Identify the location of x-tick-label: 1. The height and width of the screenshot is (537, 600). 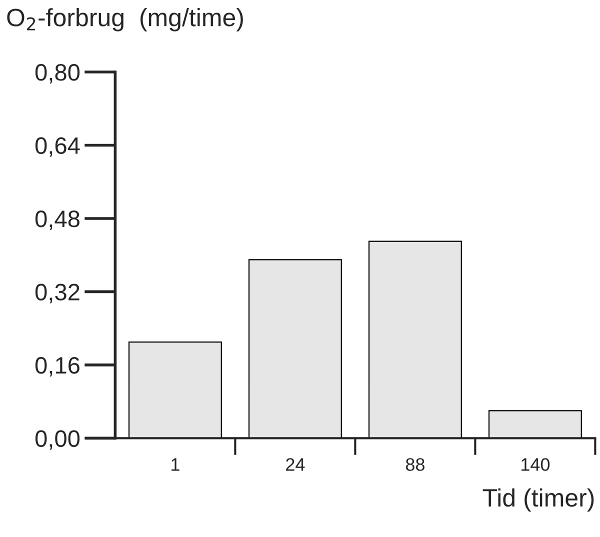
(176, 464).